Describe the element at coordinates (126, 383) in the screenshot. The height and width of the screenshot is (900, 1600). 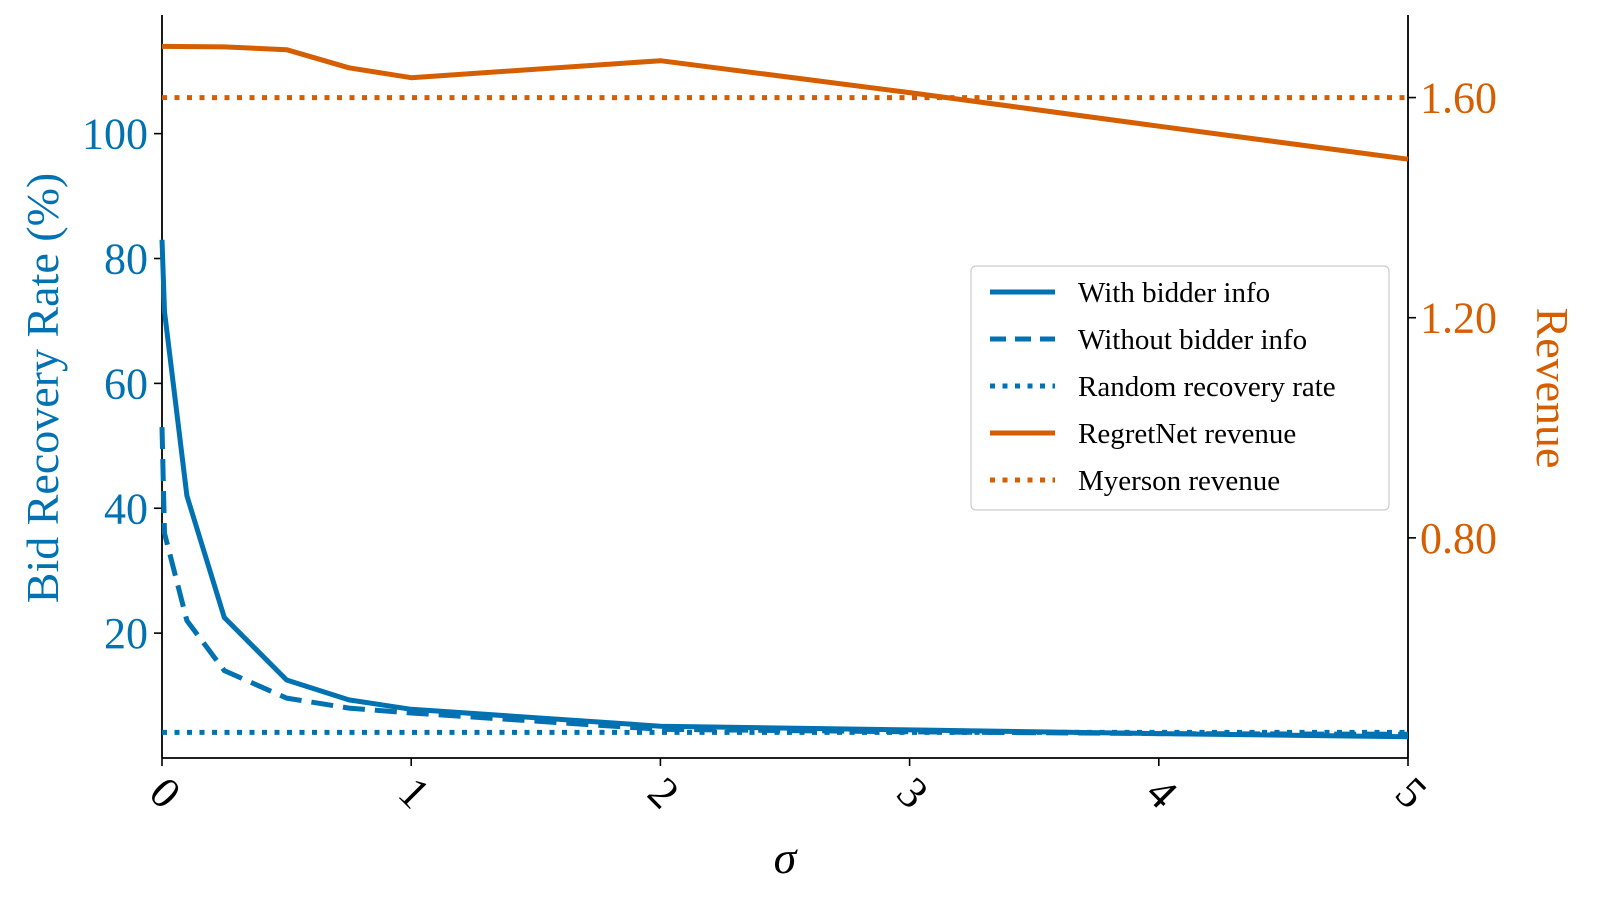
I see `left-y-tick-label: 60` at that location.